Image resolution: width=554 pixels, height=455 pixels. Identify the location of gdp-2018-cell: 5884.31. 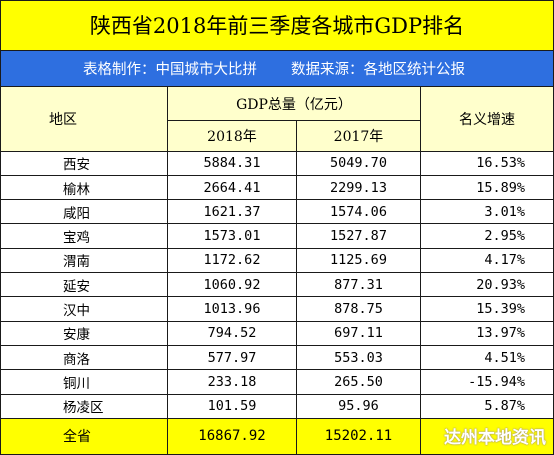
(232, 163).